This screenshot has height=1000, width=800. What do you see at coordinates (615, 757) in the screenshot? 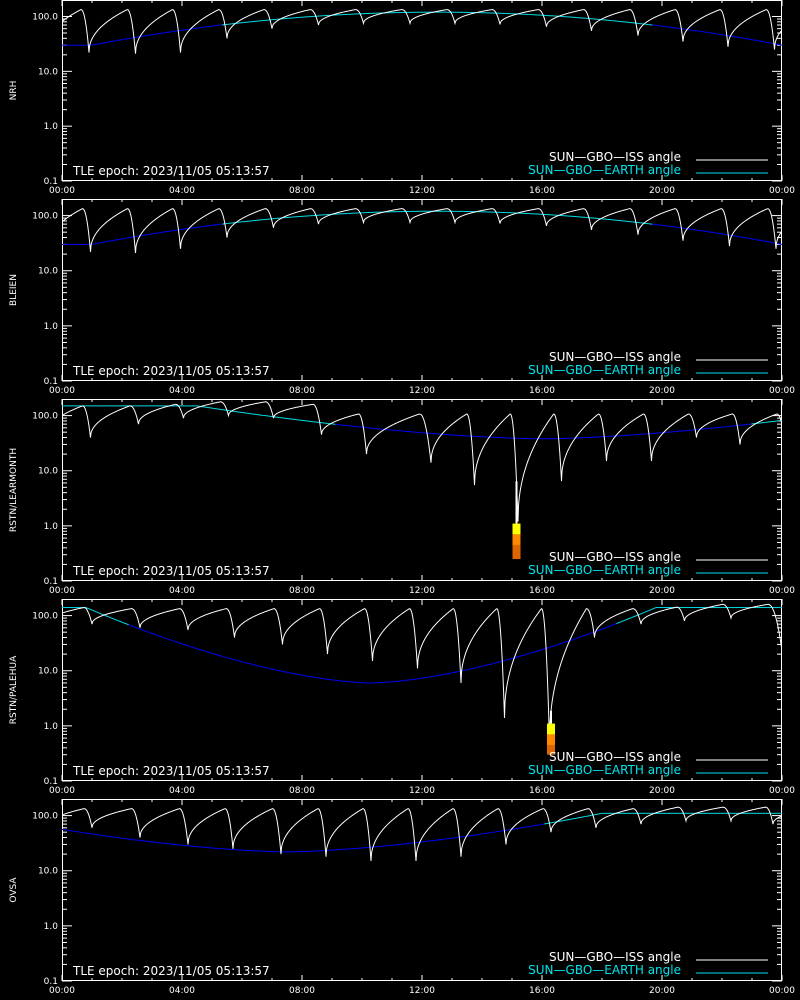
I see `legend-iss-label: SUN—GBO—ISS angle` at bounding box center [615, 757].